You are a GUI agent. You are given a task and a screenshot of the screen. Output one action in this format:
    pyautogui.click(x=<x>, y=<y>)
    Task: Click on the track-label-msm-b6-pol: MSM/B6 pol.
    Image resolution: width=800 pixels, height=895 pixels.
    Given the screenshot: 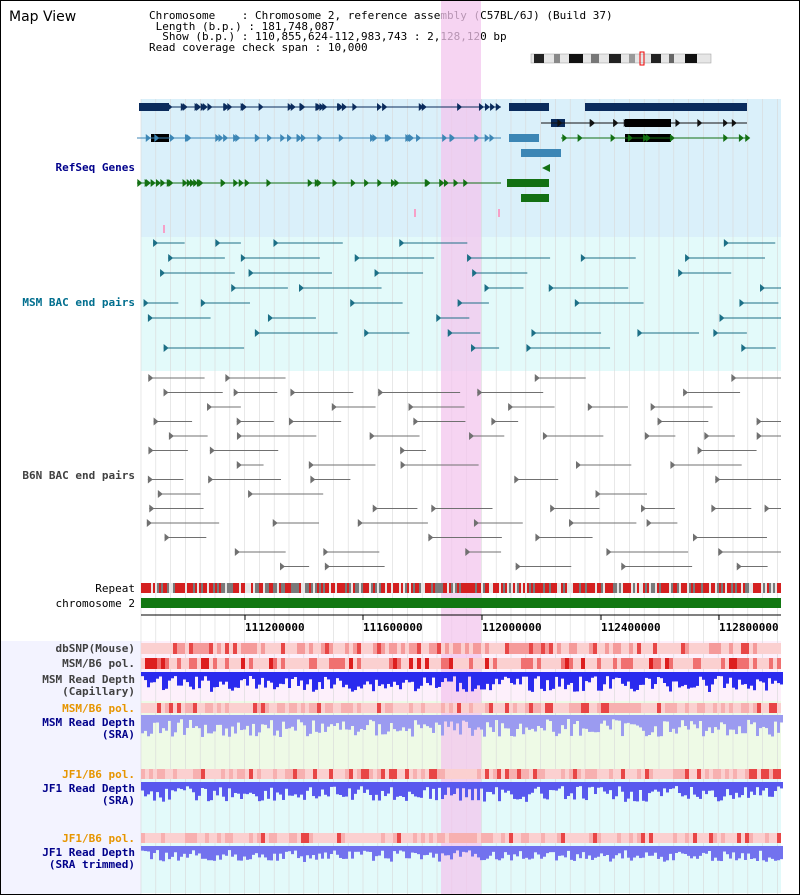 What is the action you would take?
    pyautogui.click(x=98, y=663)
    